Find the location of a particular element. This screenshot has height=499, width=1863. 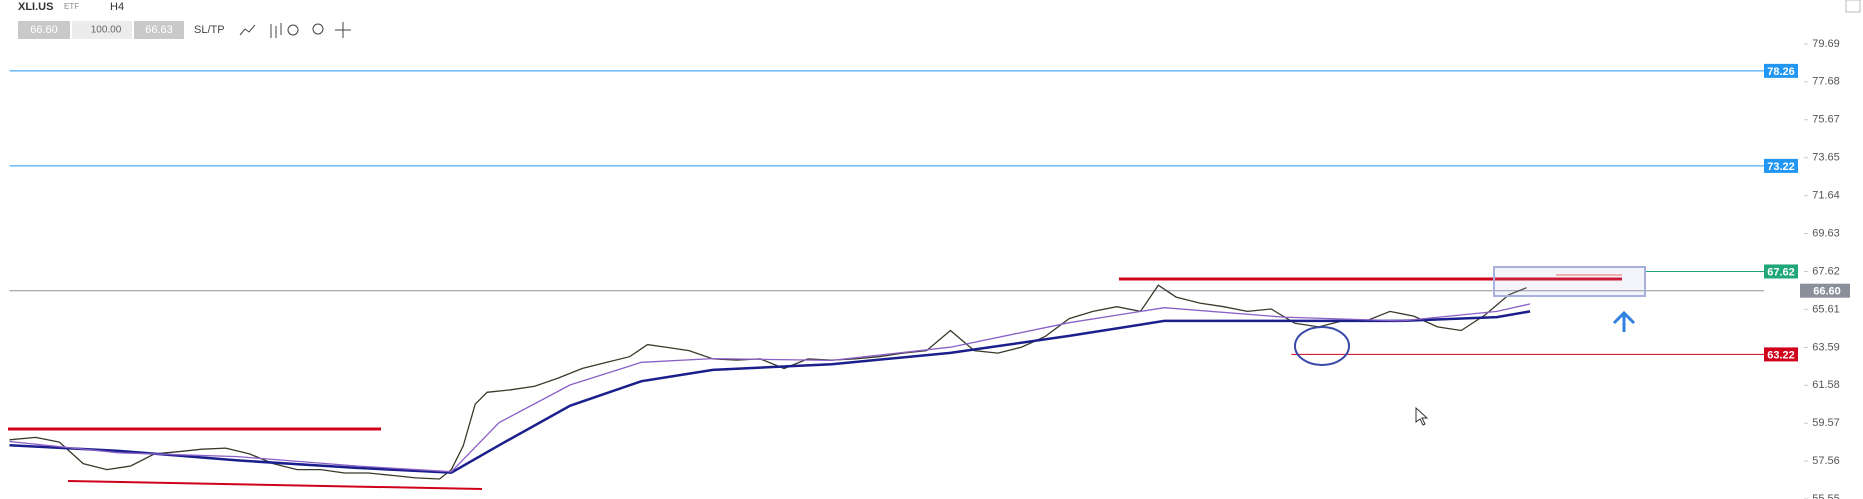

rectangle is located at coordinates (1569, 281).